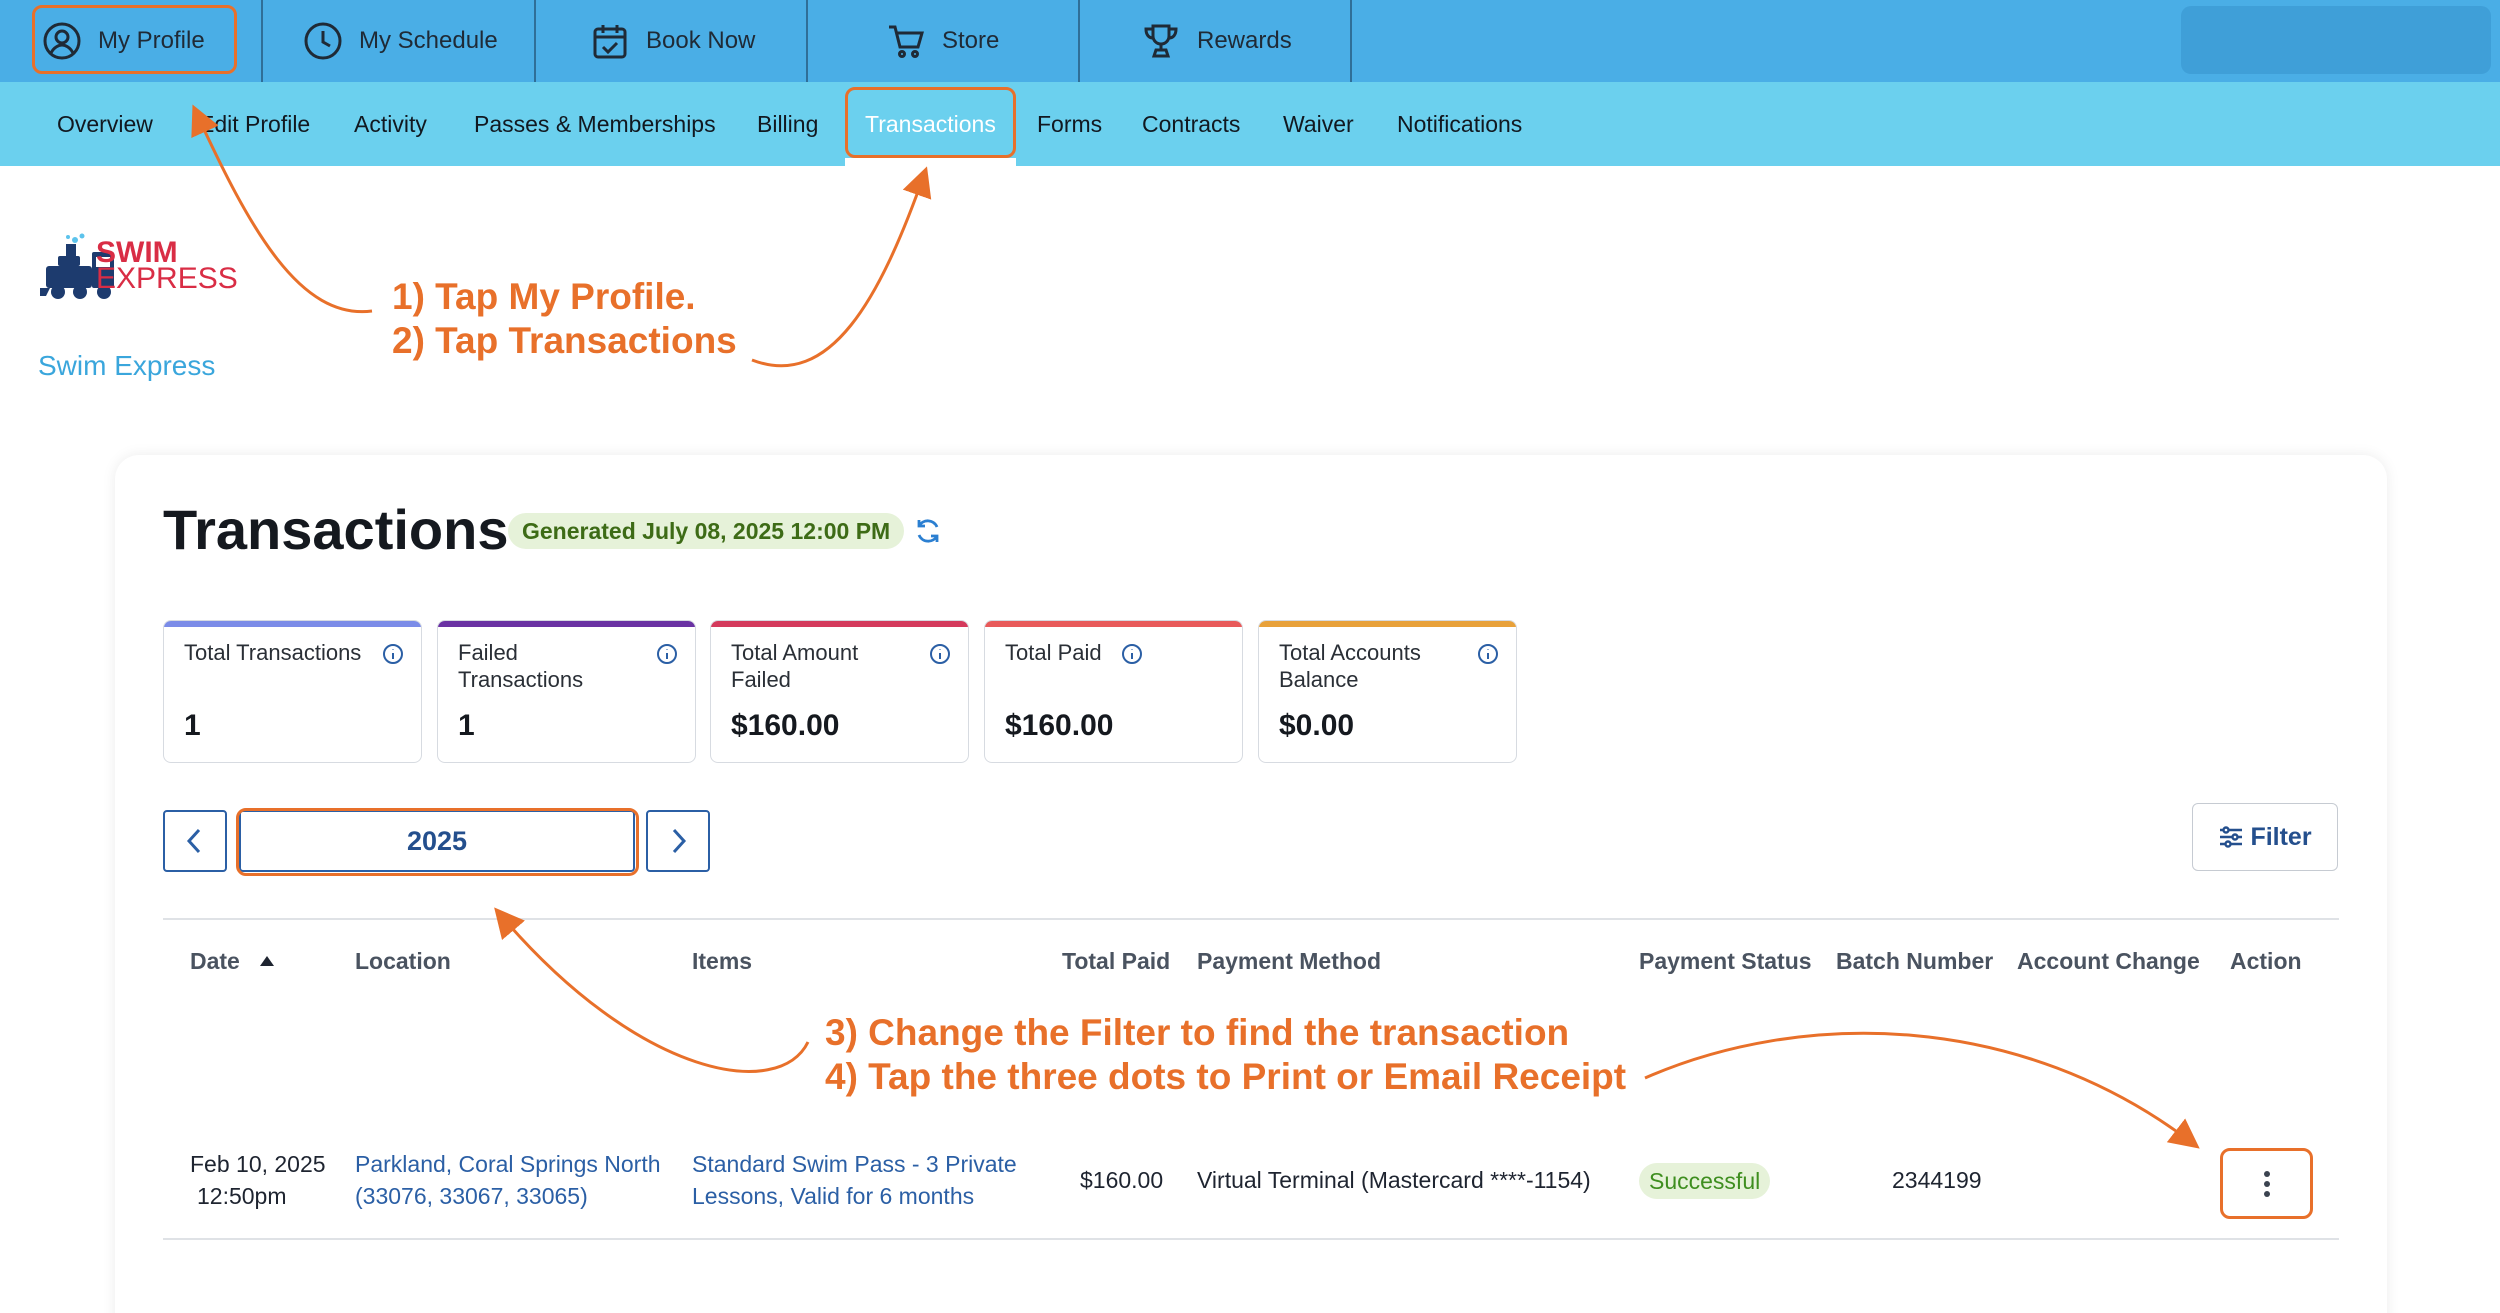 The image size is (2500, 1313). Describe the element at coordinates (267, 961) in the screenshot. I see `sort-ascending-icon` at that location.